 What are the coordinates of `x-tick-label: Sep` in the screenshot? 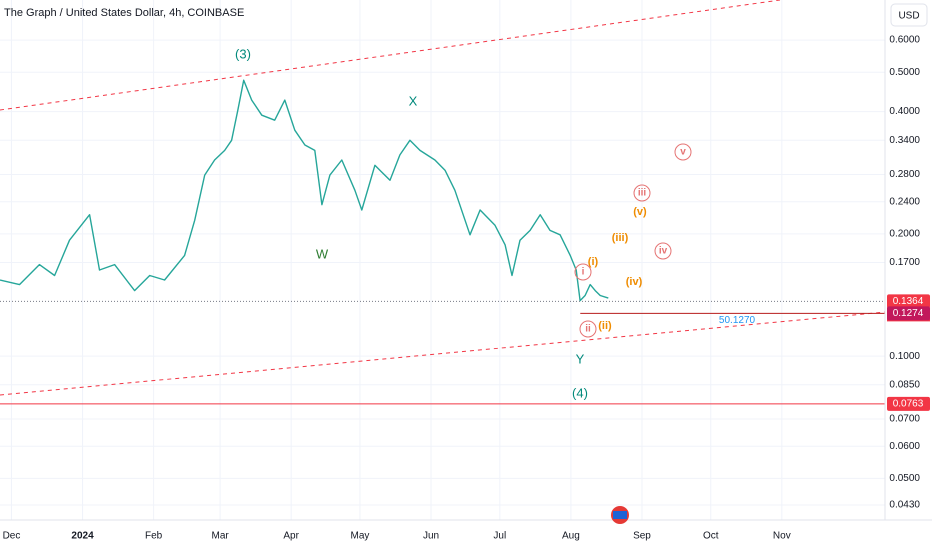 It's located at (642, 536).